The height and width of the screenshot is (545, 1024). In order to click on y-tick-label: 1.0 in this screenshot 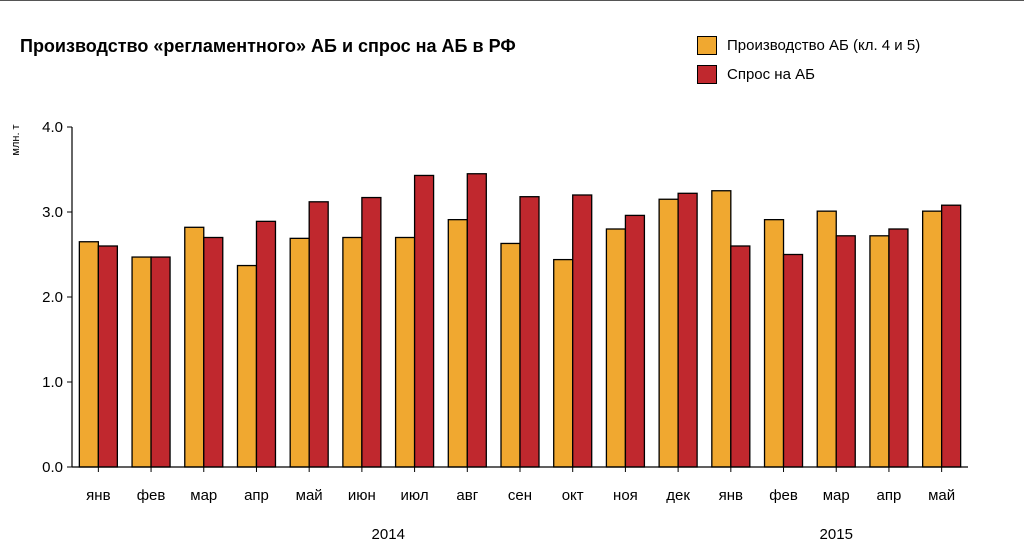, I will do `click(52, 382)`.